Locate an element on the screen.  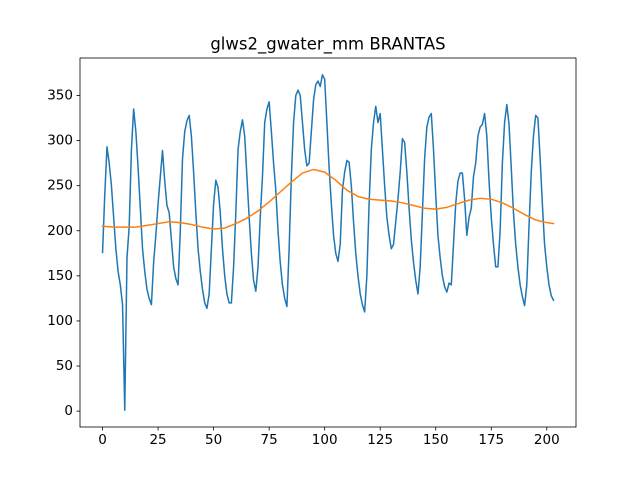
y-tick-label: 150 is located at coordinates (60, 276).